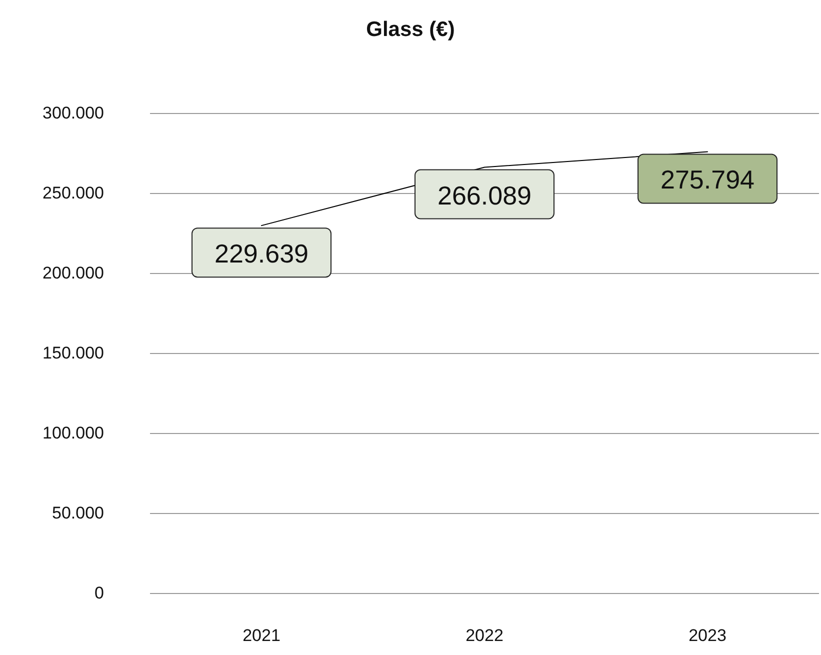 Image resolution: width=821 pixels, height=655 pixels. I want to click on chart-title: Glass (€), so click(410, 29).